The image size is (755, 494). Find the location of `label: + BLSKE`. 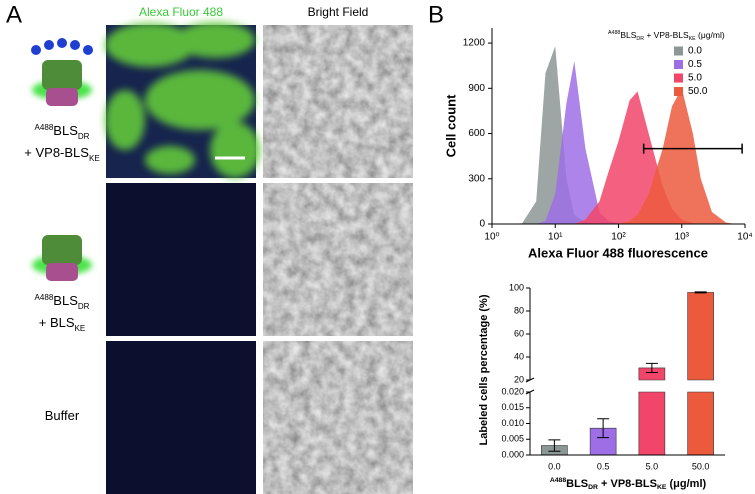

label: + BLSKE is located at coordinates (62, 323).